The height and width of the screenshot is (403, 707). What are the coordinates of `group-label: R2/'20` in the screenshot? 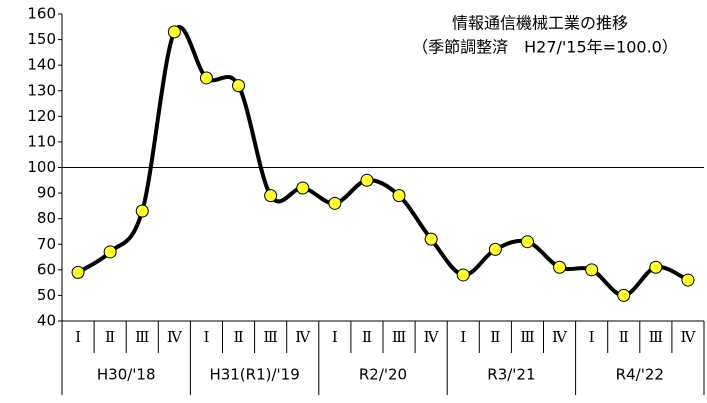 It's located at (383, 375).